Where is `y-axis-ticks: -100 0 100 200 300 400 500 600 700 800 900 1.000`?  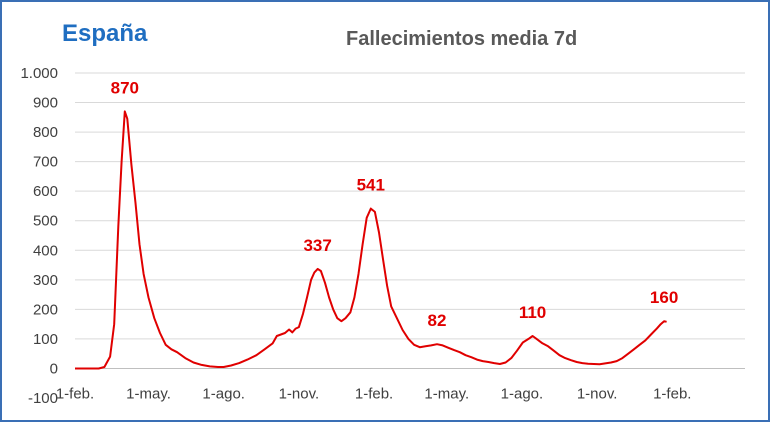
y-axis-ticks: -100 0 100 200 300 400 500 600 700 800 900 1.000 is located at coordinates (39, 236).